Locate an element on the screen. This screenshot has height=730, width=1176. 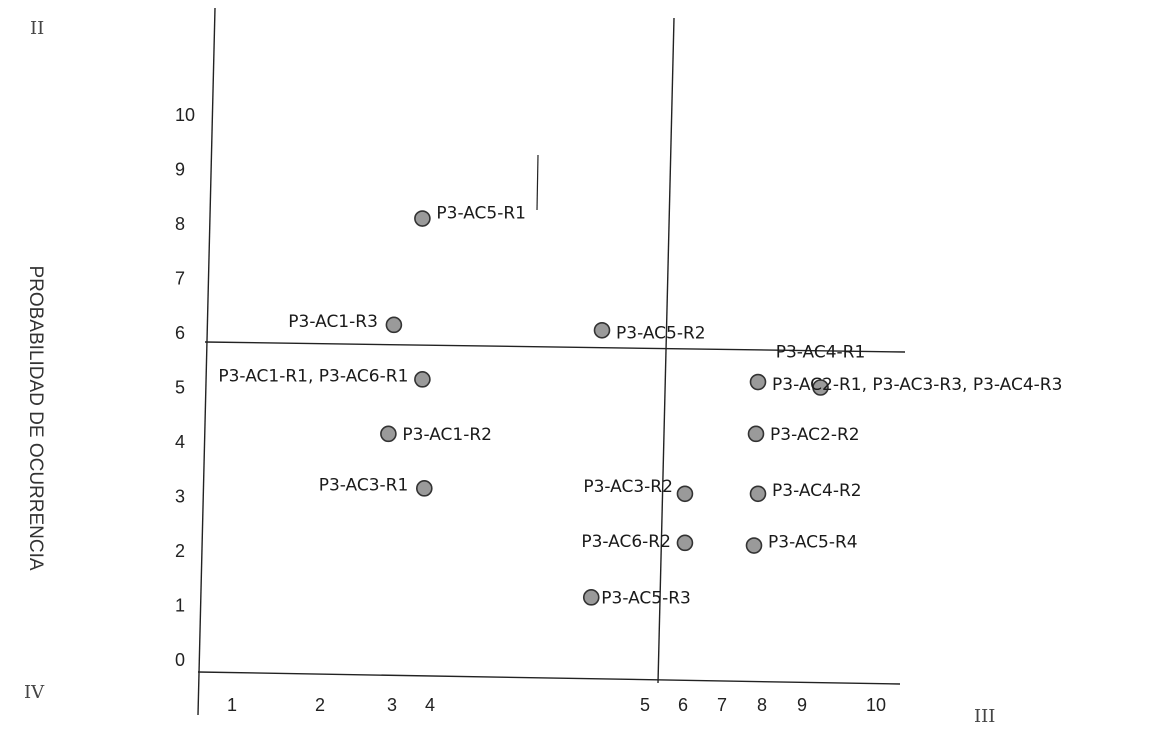
point-label: P3-AC4-R1 is located at coordinates (821, 353).